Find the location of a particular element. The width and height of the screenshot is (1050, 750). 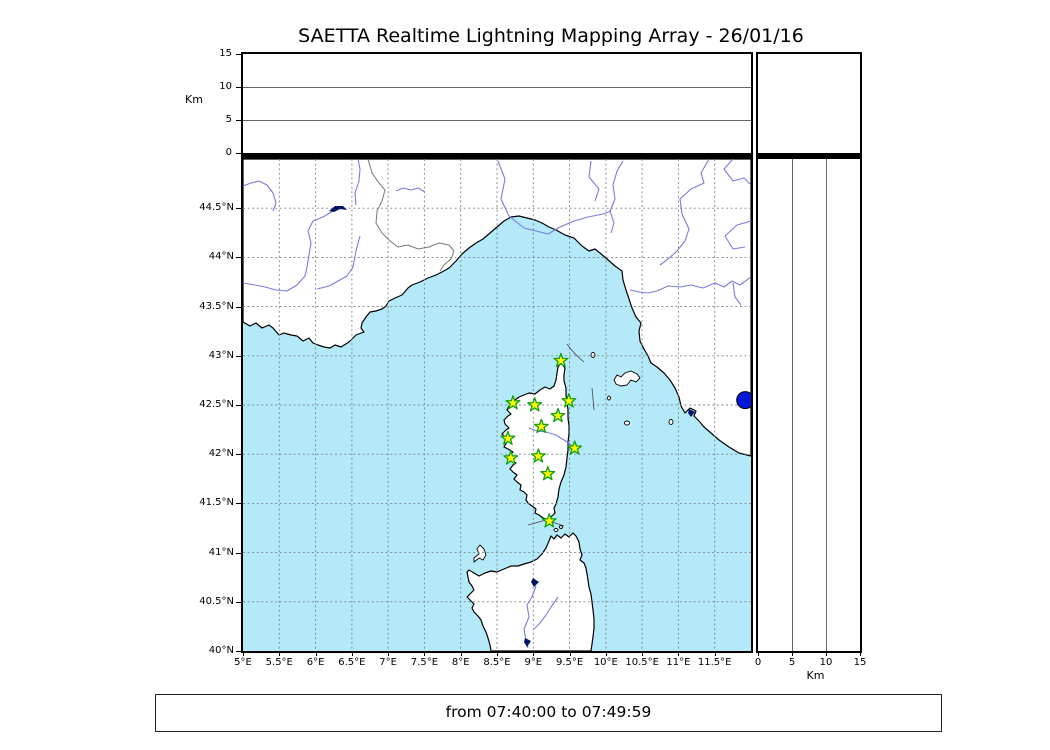

border-france-italy is located at coordinates (411, 215).